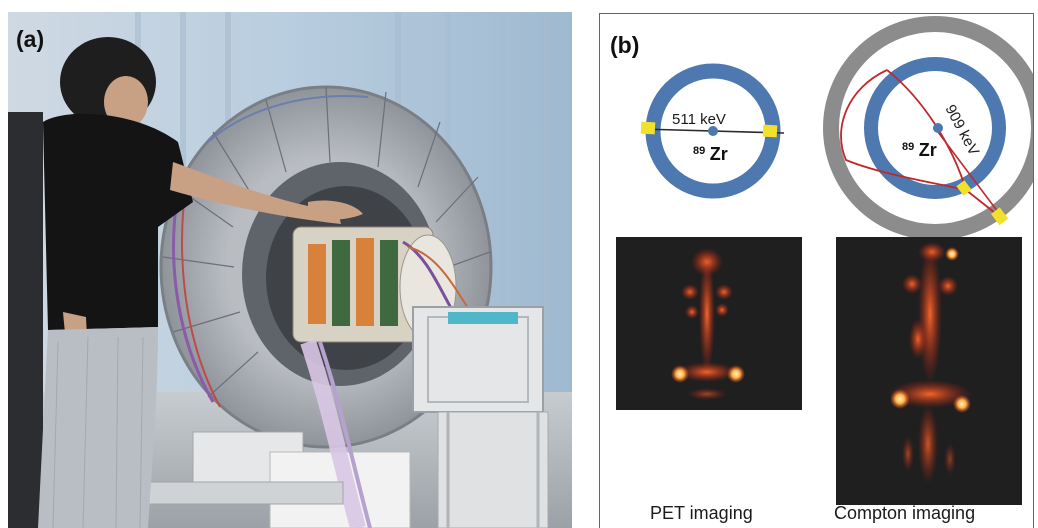  Describe the element at coordinates (961, 130) in the screenshot. I see `compton-energy-label: 909 keV` at that location.